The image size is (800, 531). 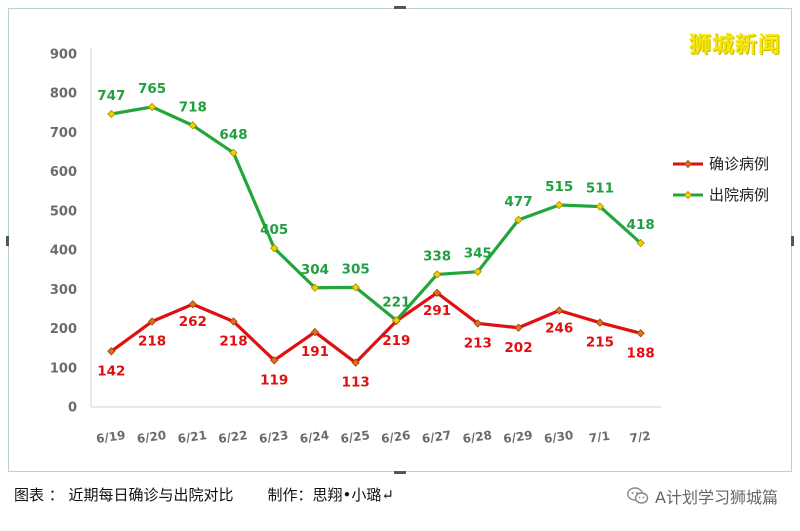 What do you see at coordinates (63, 172) in the screenshot?
I see `y-tick-label: 600` at bounding box center [63, 172].